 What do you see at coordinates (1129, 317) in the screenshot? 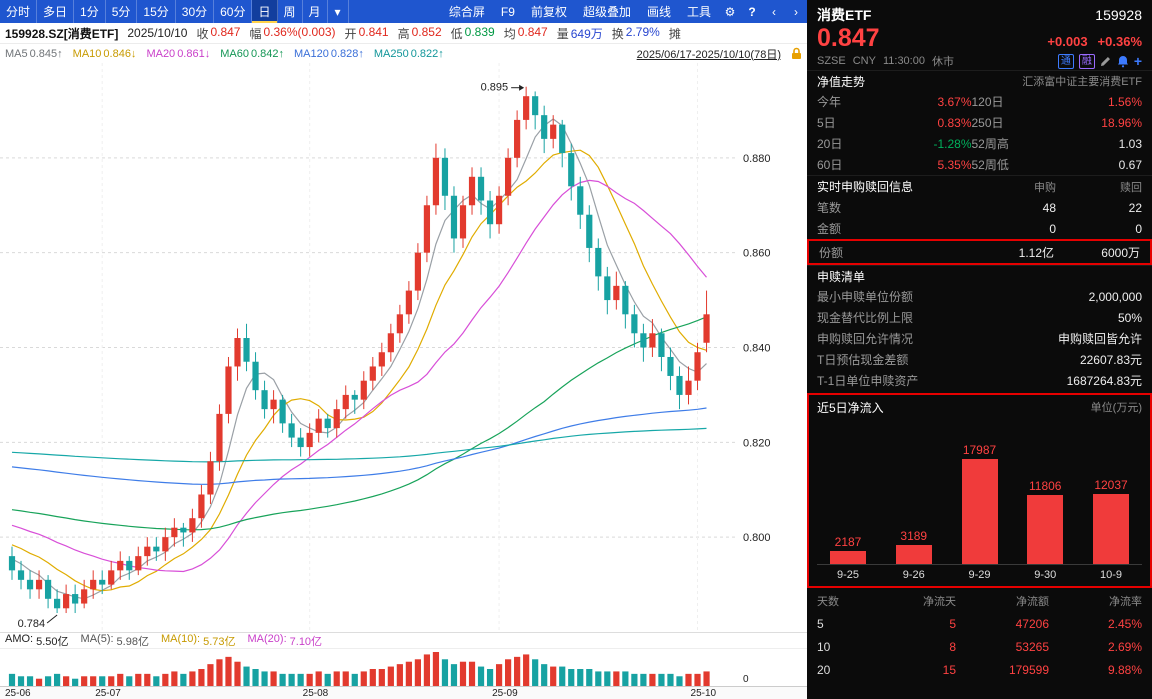
I see `list-row-value: 50%` at bounding box center [1129, 317].